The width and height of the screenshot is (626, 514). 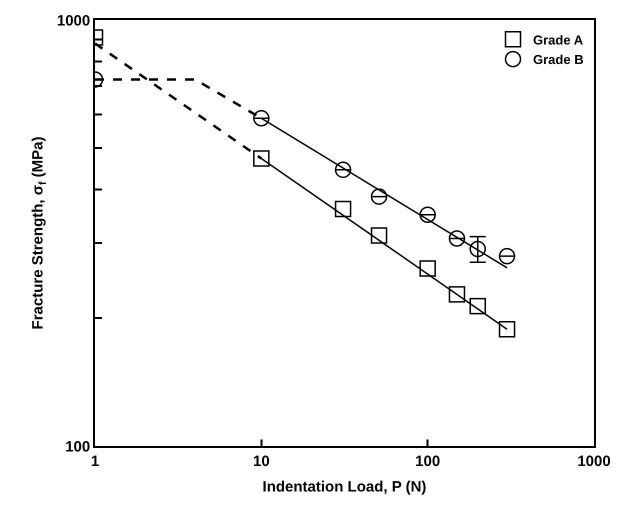 I want to click on x-tick-label: 1, so click(x=95, y=461).